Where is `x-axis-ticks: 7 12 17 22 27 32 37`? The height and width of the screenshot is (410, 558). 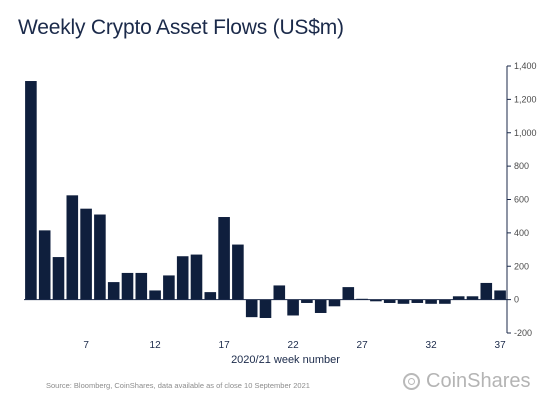
x-axis-ticks: 7 12 17 22 27 32 37 is located at coordinates (294, 345).